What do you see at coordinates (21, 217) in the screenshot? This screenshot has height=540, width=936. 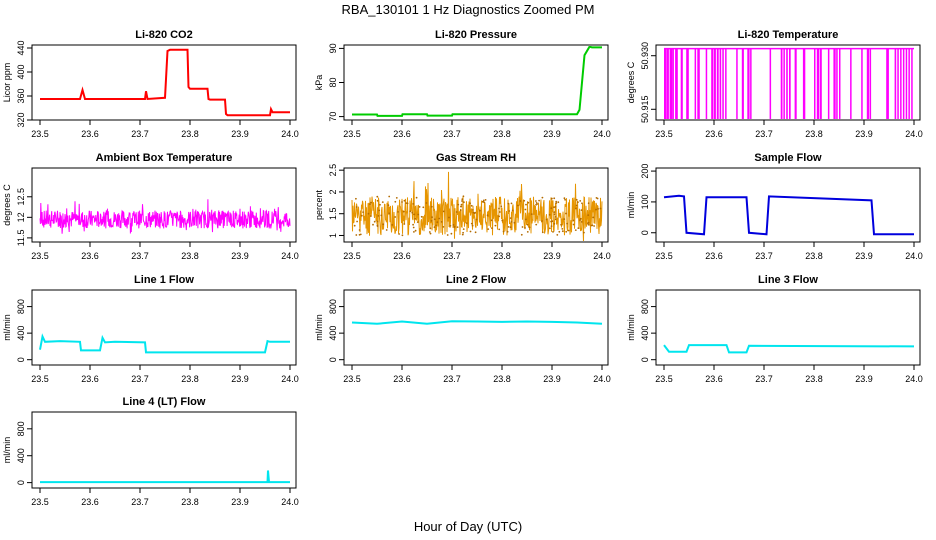 I see `y-tick-label: 12` at bounding box center [21, 217].